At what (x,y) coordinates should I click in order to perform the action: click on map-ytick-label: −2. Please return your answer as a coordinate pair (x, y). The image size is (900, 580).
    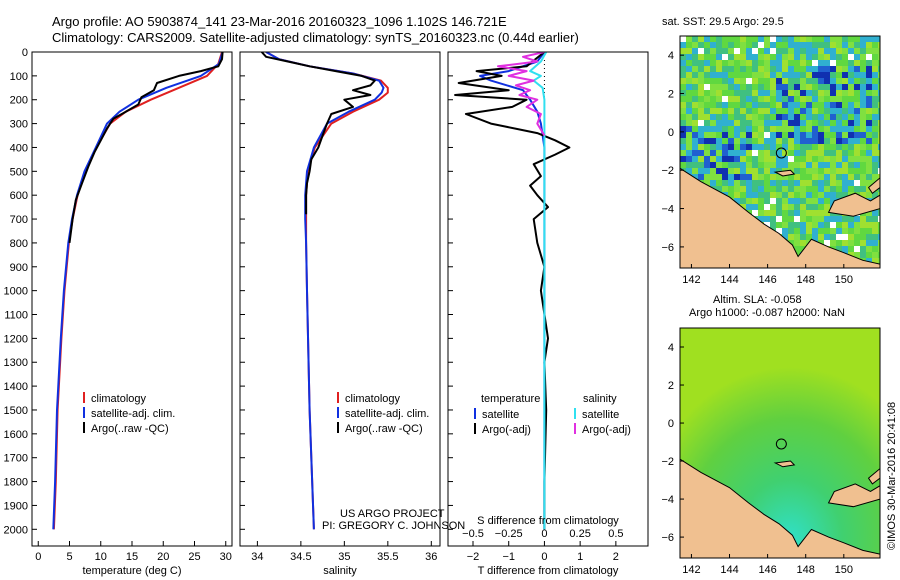
    Looking at the image, I should click on (667, 171).